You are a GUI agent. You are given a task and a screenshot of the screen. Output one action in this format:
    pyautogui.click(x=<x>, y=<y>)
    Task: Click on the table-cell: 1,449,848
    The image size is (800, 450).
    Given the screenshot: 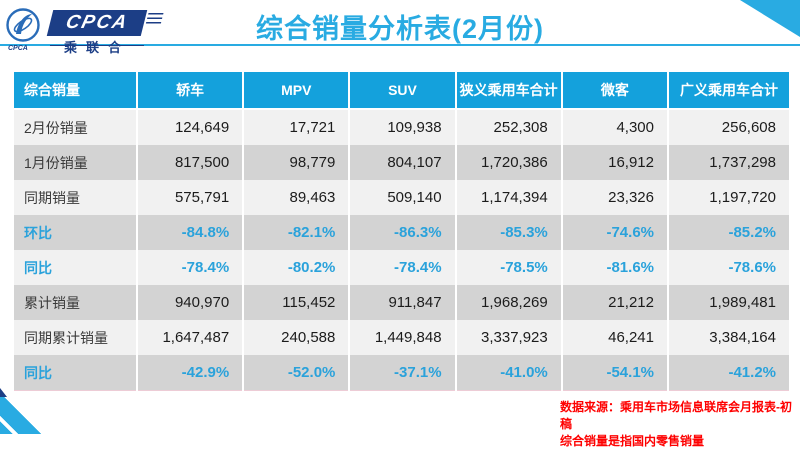 What is the action you would take?
    pyautogui.click(x=402, y=337)
    